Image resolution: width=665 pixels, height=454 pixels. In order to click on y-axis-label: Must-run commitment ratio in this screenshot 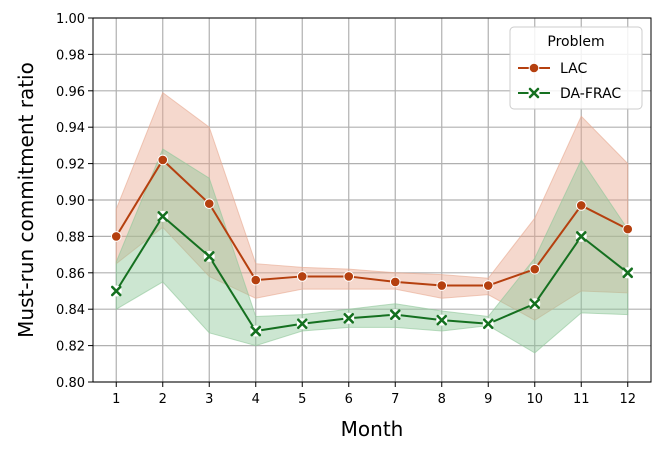, I will do `click(26, 200)`.